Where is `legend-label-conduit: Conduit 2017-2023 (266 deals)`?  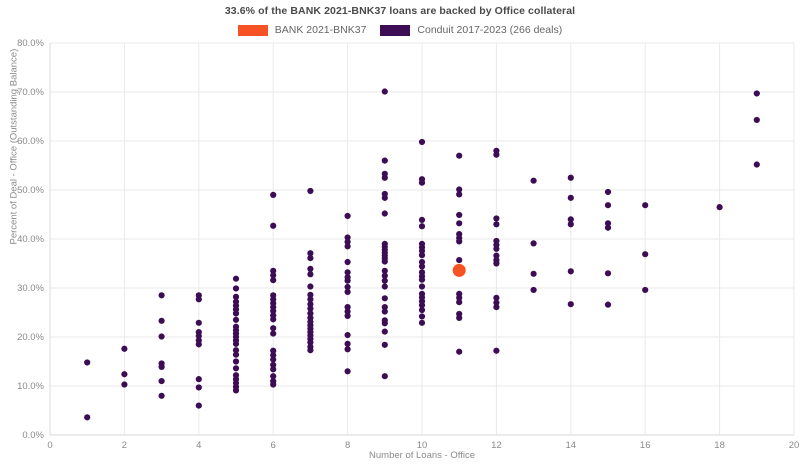
legend-label-conduit: Conduit 2017-2023 (266 deals) is located at coordinates (490, 30).